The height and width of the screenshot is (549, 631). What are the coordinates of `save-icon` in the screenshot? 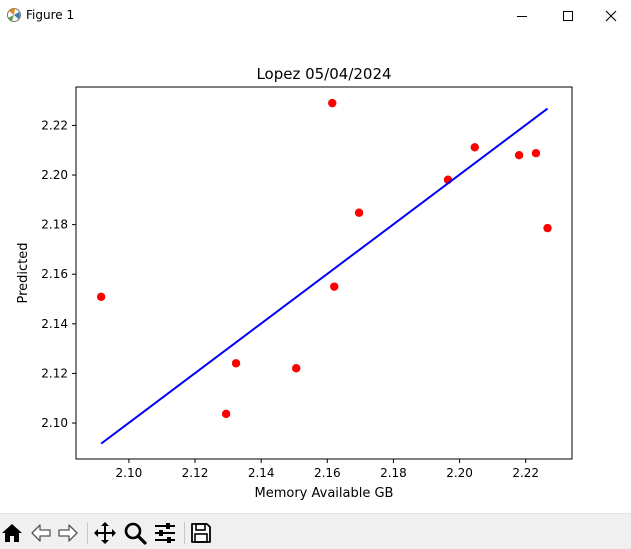 It's located at (201, 533).